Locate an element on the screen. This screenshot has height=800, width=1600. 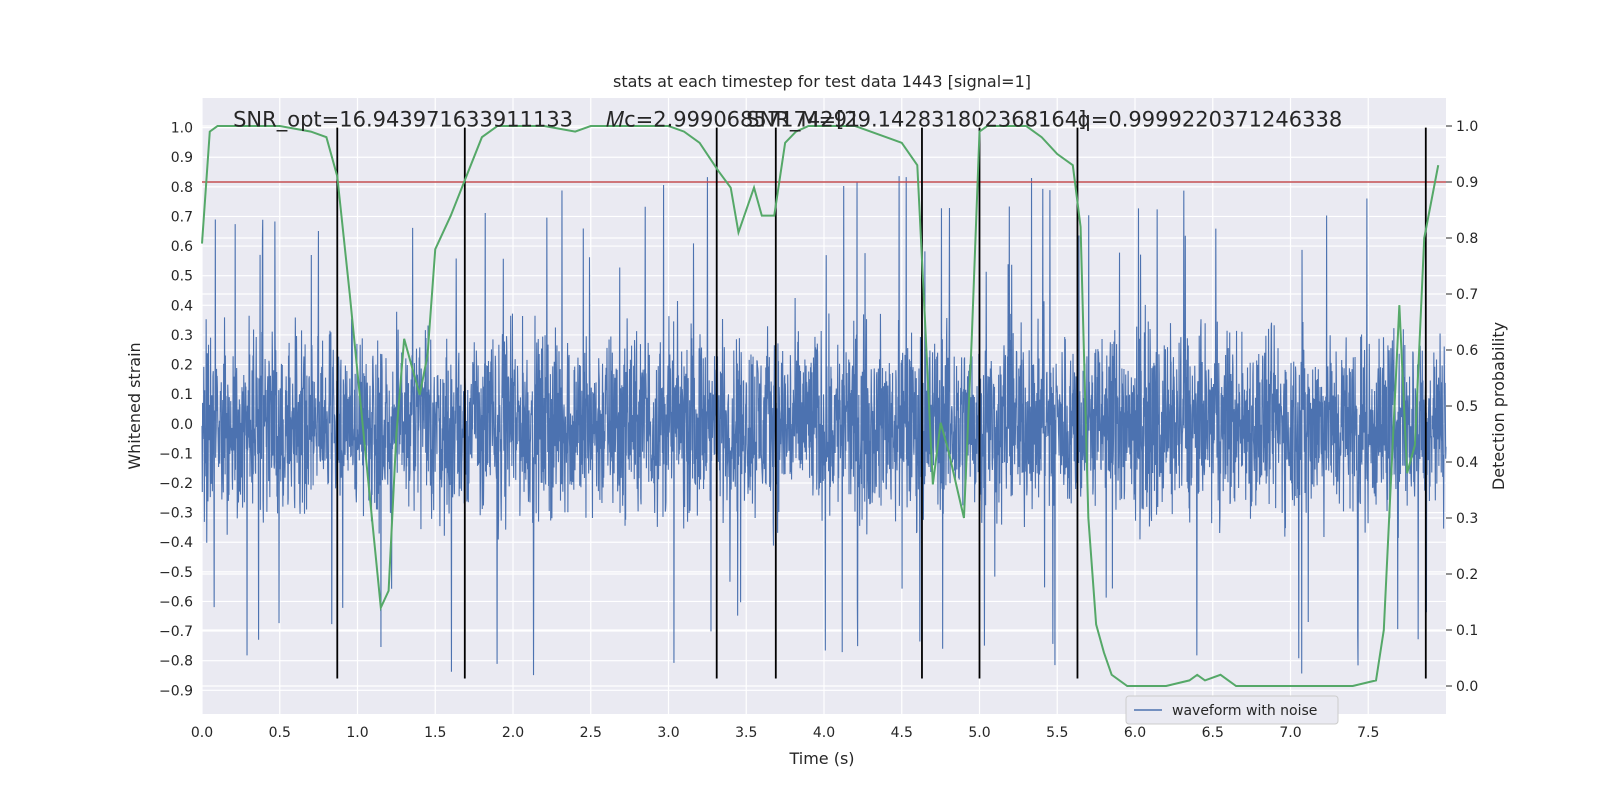
y-axis-label-left: Whitened strain is located at coordinates (134, 405).